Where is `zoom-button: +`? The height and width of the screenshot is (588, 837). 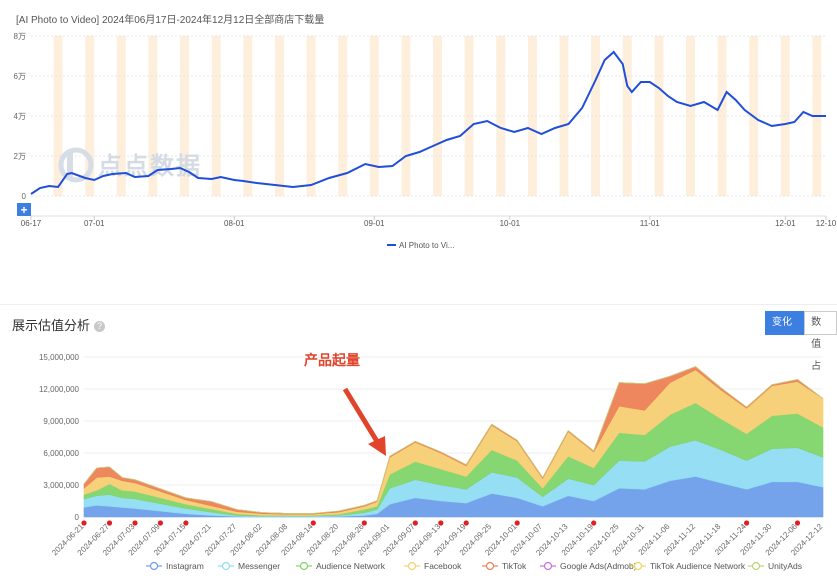
zoom-button: + is located at coordinates (24, 210).